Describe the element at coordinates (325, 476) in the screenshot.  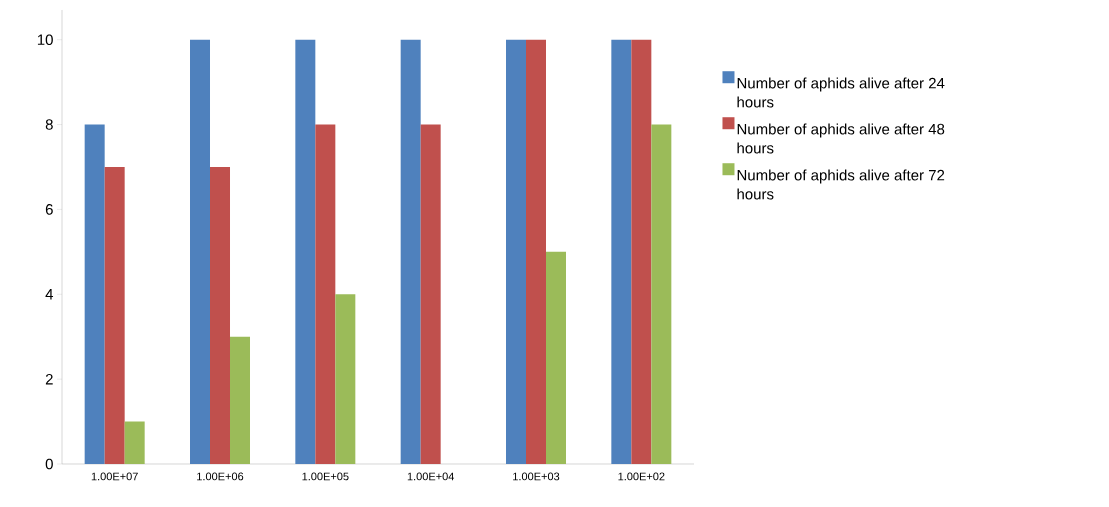
I see `x-tick-label: 1.00E+05` at that location.